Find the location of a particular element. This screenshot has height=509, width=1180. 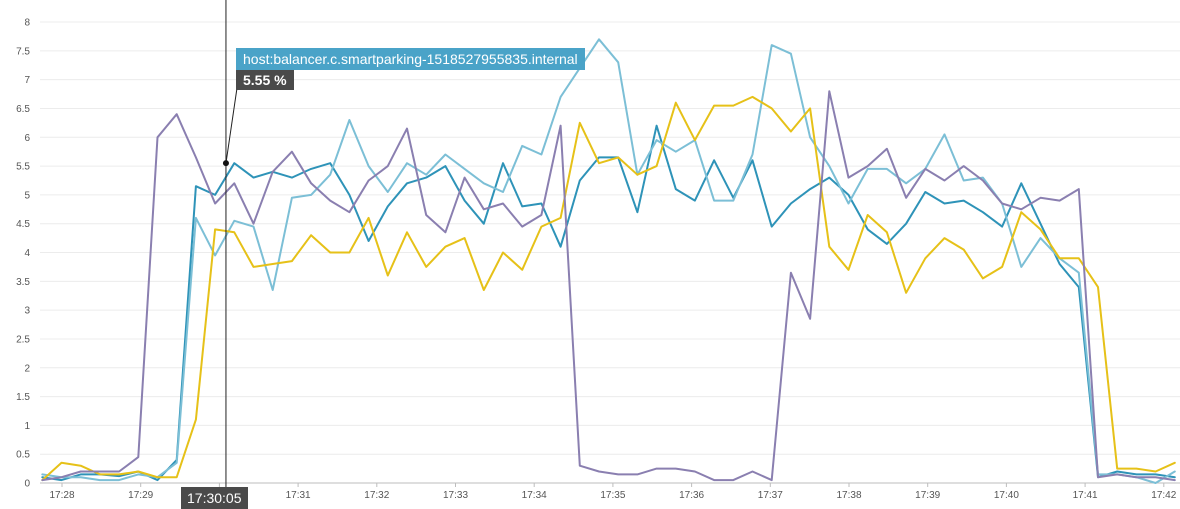

y-tick-label: 5 is located at coordinates (27, 195).